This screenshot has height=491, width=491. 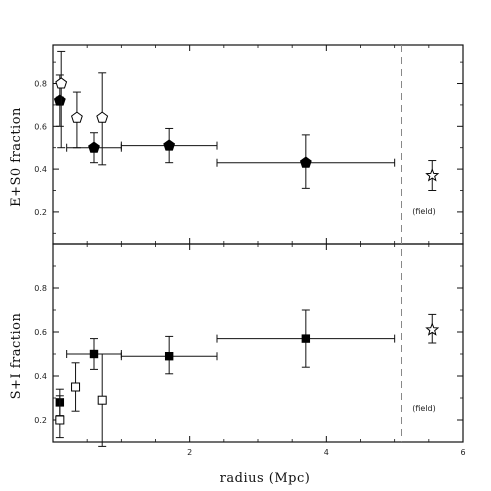 What do you see at coordinates (424, 211) in the screenshot?
I see `top-field-label: (field)` at bounding box center [424, 211].